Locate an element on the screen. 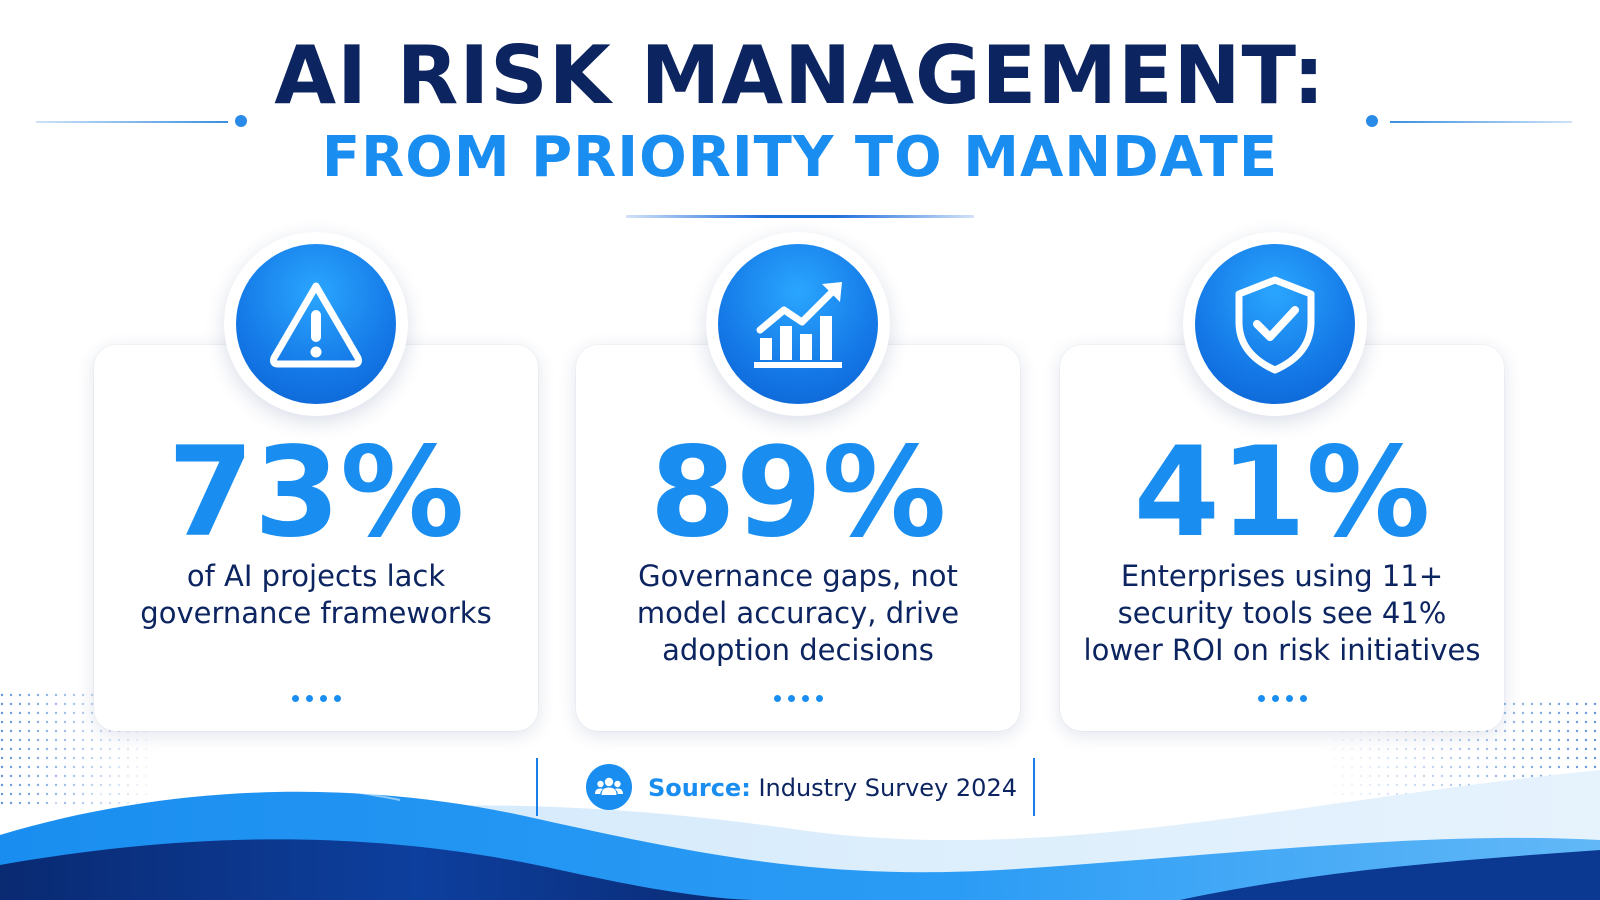 Image resolution: width=1600 pixels, height=900 pixels. warning-icon is located at coordinates (316, 325).